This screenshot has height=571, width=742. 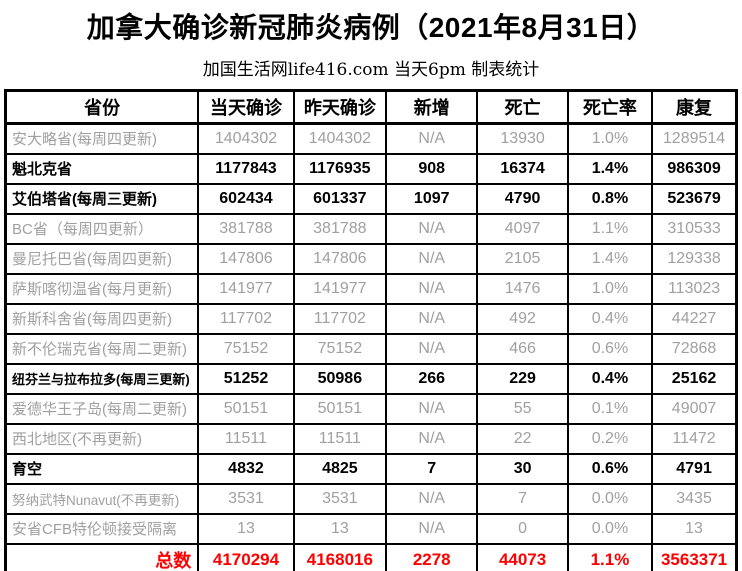 What do you see at coordinates (694, 318) in the screenshot?
I see `value-cell: 44227` at bounding box center [694, 318].